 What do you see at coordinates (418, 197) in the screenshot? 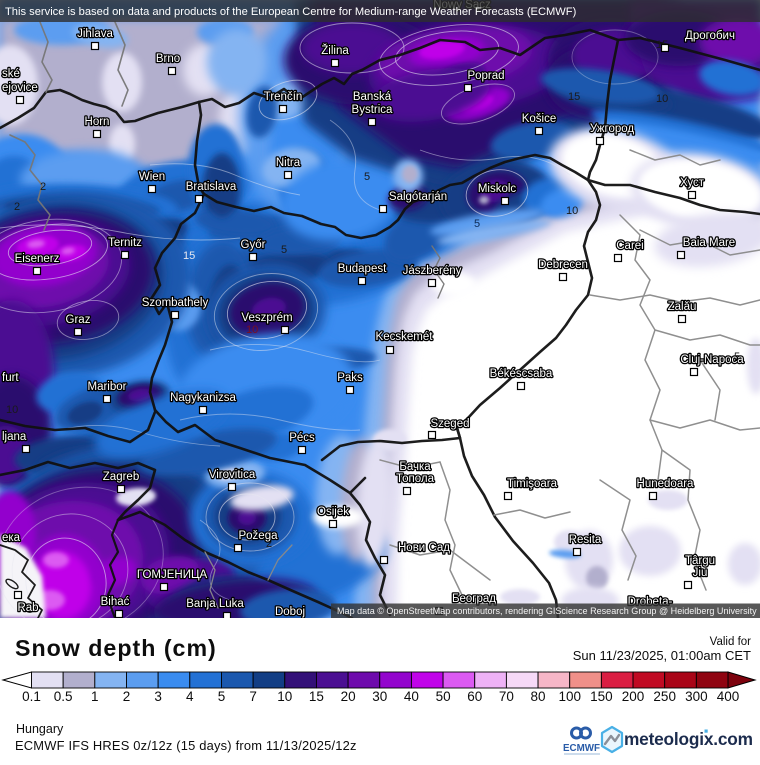
I see `svg-text: Salgótarján` at bounding box center [418, 197].